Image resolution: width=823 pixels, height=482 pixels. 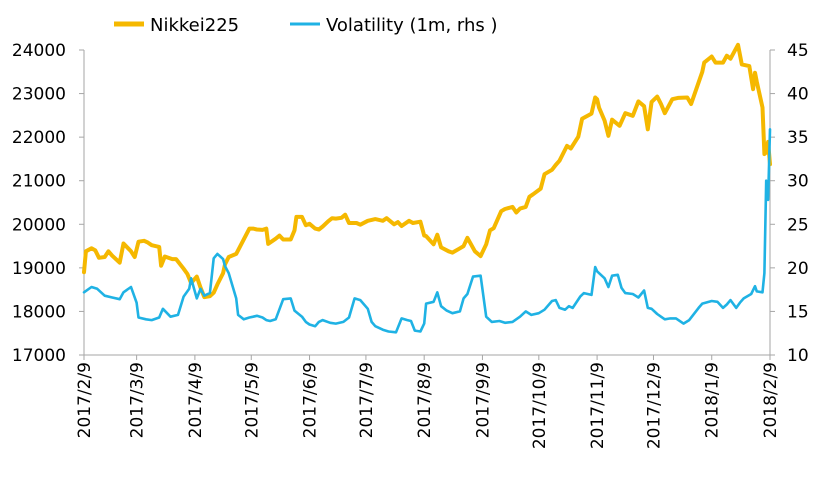 What do you see at coordinates (196, 400) in the screenshot?
I see `x-tick-label: 2017/4/9` at bounding box center [196, 400].